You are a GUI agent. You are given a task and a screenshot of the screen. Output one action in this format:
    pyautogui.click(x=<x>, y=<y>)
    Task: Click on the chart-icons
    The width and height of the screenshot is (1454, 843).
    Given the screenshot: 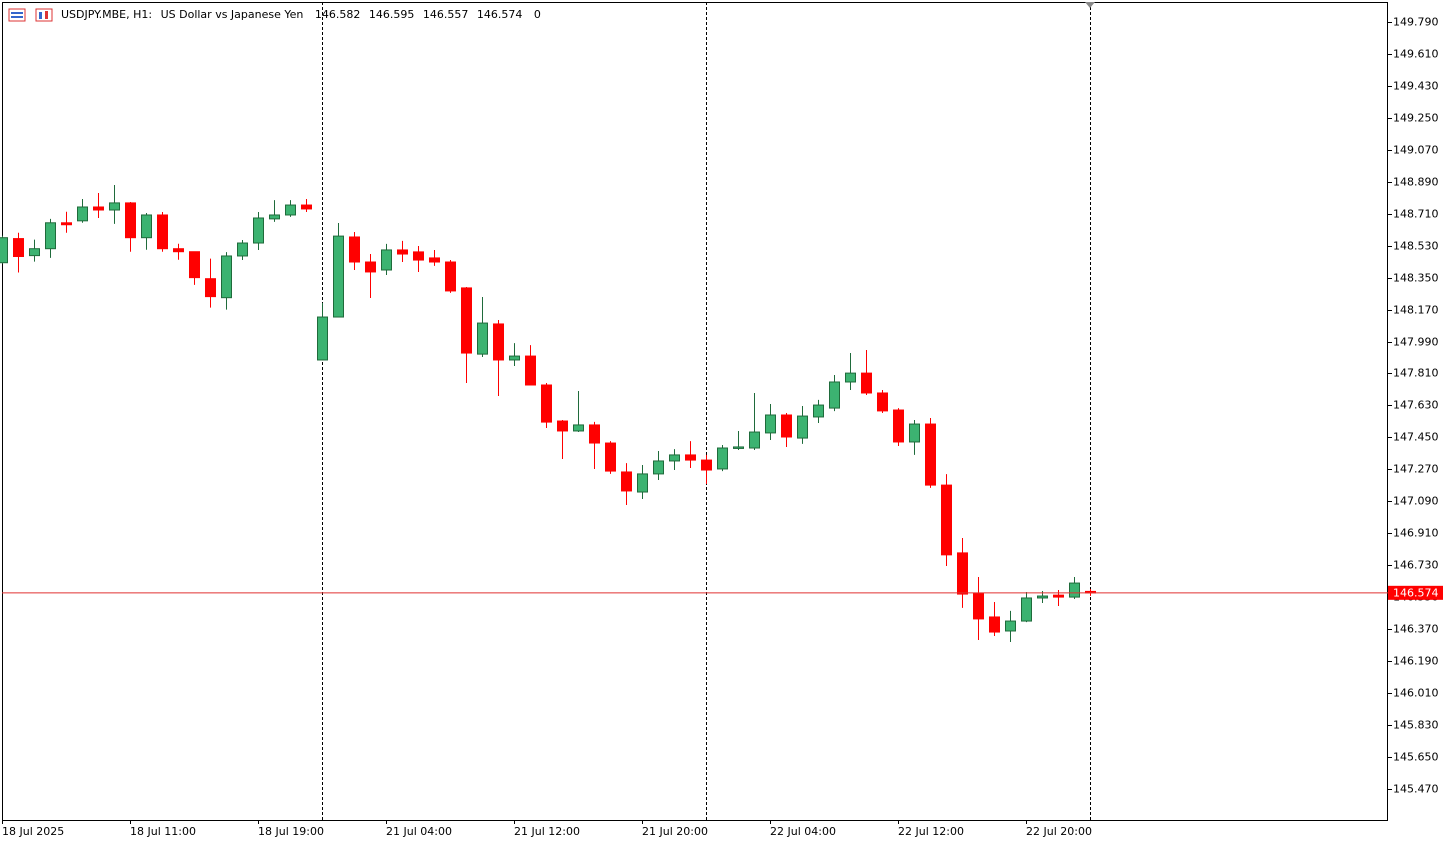 What is the action you would take?
    pyautogui.click(x=30, y=15)
    